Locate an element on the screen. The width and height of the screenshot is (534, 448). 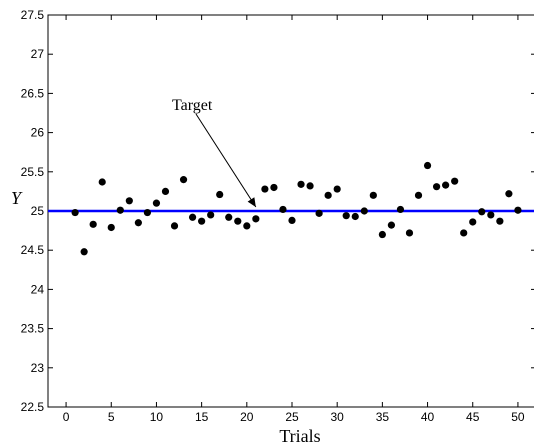
x-tick-label: 40 is located at coordinates (428, 417).